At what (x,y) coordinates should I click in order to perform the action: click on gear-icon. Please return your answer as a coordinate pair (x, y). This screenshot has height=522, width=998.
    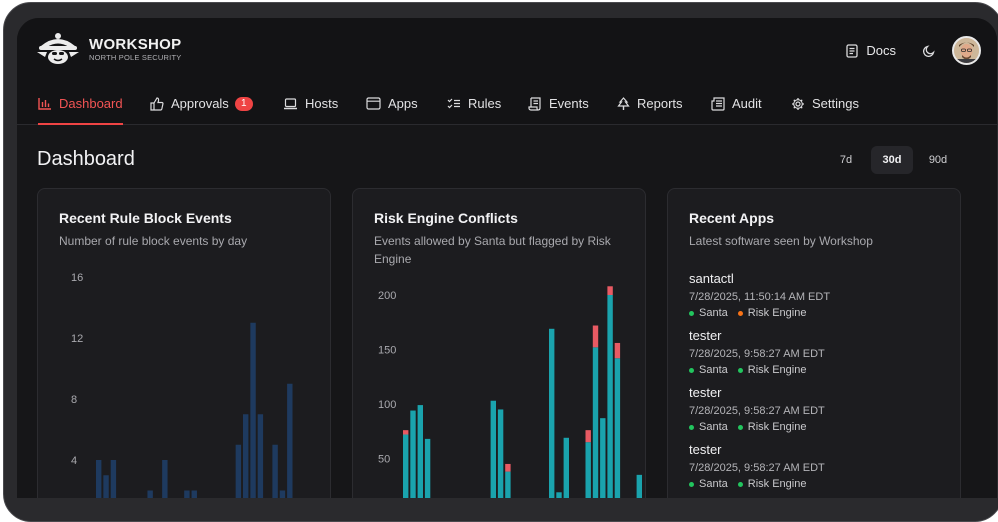
    Looking at the image, I should click on (798, 103).